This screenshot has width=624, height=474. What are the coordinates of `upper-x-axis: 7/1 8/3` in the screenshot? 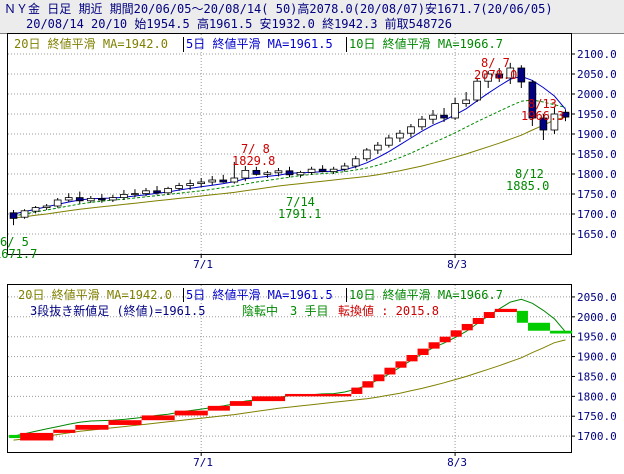 It's located at (330, 262).